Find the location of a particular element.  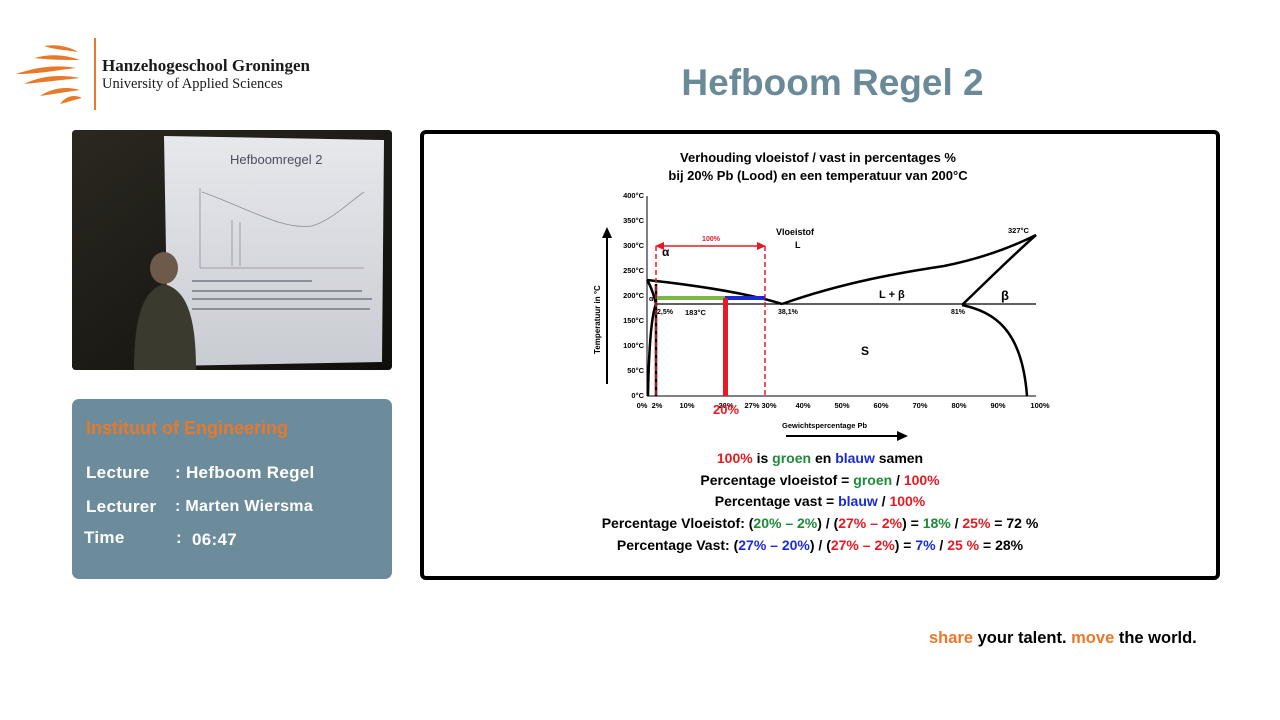

composition-20pct-line is located at coordinates (725, 347).